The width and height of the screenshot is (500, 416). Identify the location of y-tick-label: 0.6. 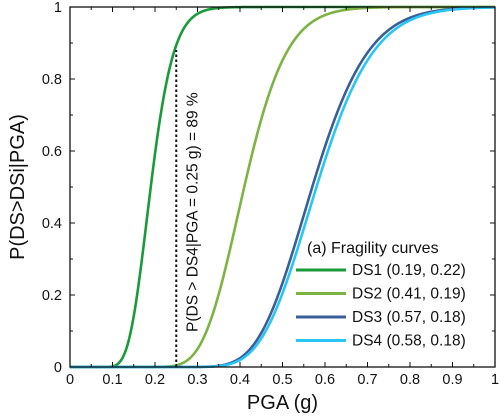
(52, 152).